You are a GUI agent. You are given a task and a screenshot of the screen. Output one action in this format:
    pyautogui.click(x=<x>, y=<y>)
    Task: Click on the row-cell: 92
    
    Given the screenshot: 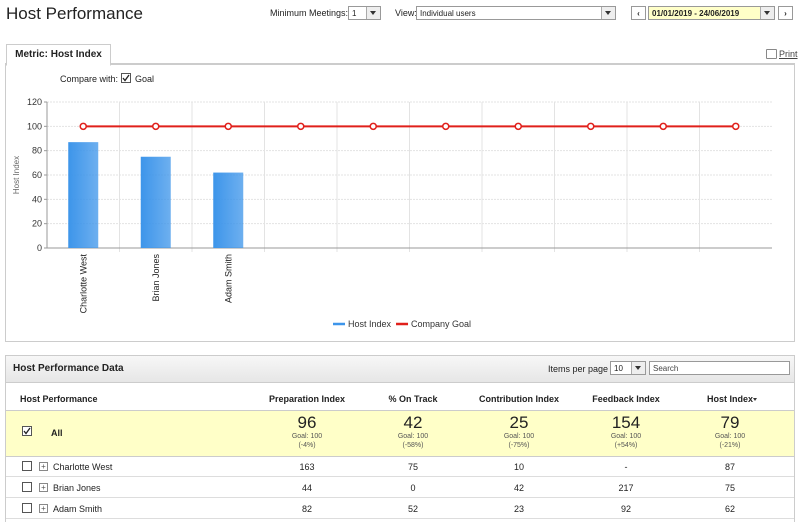 What is the action you would take?
    pyautogui.click(x=625, y=509)
    